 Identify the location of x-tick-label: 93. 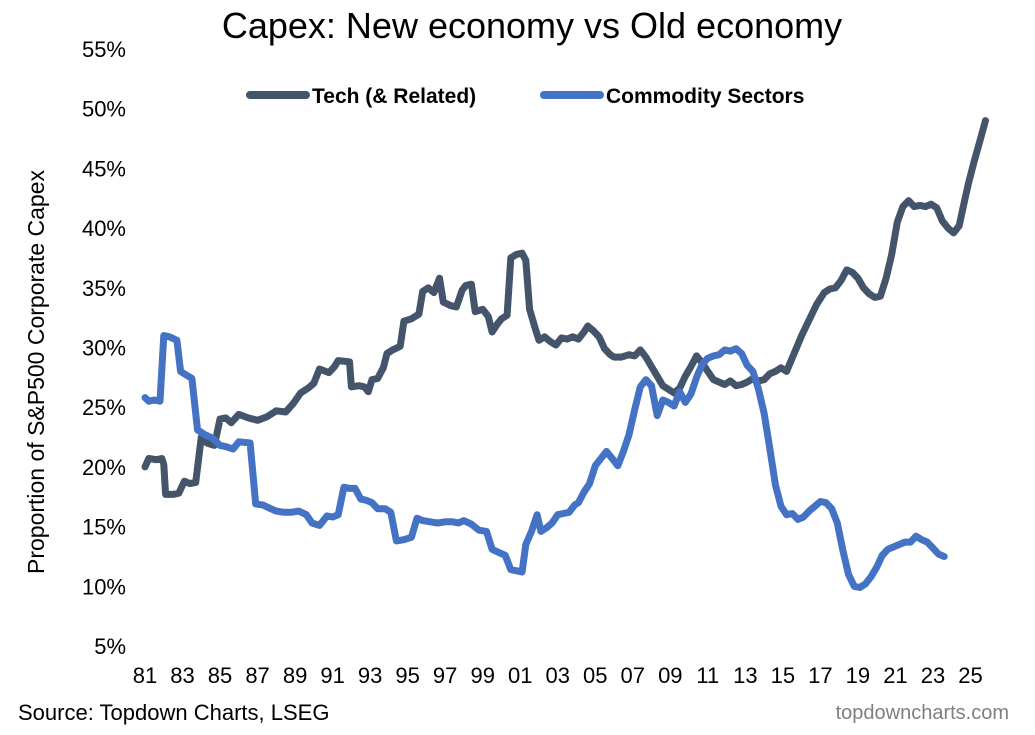
(370, 675).